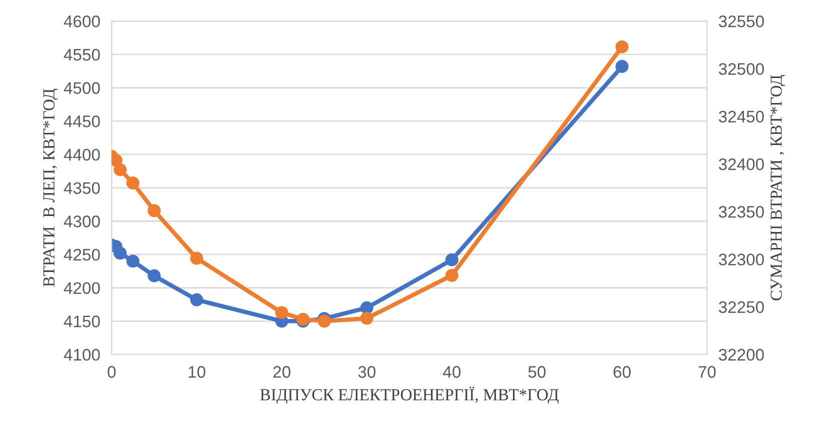 The image size is (827, 422). Describe the element at coordinates (367, 372) in the screenshot. I see `x-tick-label: 30` at that location.